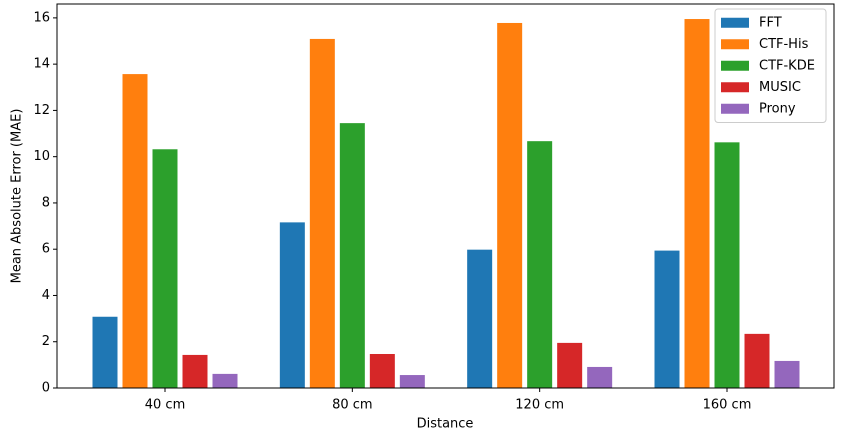  What do you see at coordinates (727, 405) in the screenshot?
I see `x-tick-label: 160 cm` at bounding box center [727, 405].